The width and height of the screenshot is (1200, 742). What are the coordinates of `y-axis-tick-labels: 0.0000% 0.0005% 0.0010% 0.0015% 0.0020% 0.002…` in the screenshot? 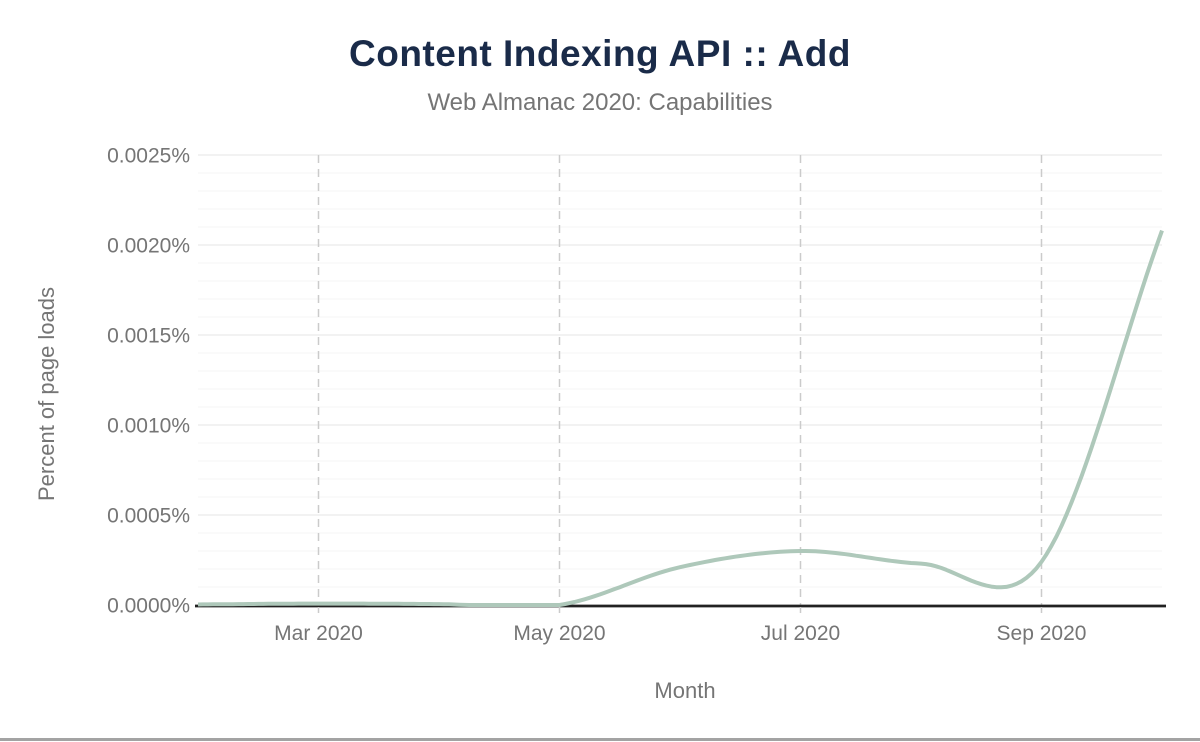 It's located at (148, 381).